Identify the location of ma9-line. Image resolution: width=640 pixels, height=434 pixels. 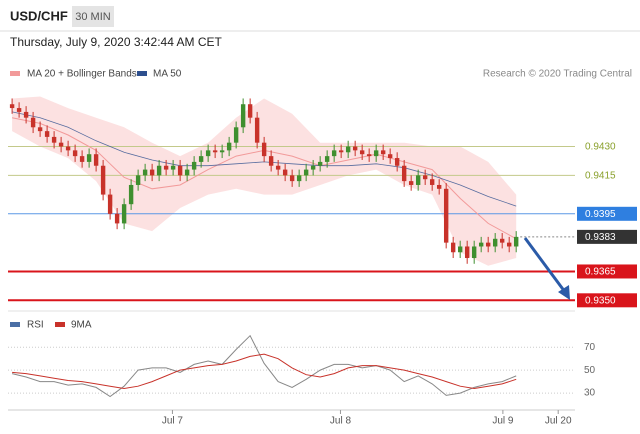
(264, 371).